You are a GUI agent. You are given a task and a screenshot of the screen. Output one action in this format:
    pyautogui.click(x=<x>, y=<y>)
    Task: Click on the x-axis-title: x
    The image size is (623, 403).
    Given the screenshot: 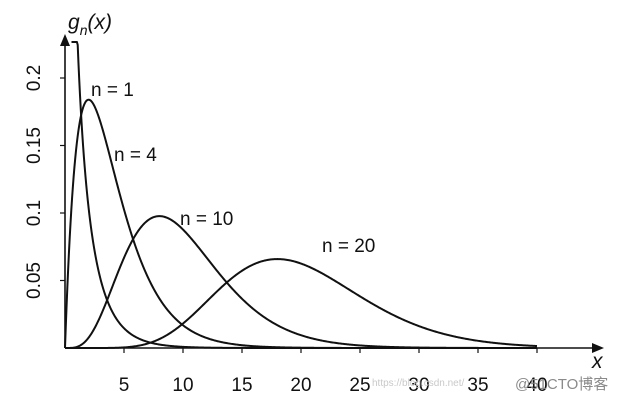 What is the action you would take?
    pyautogui.click(x=597, y=361)
    